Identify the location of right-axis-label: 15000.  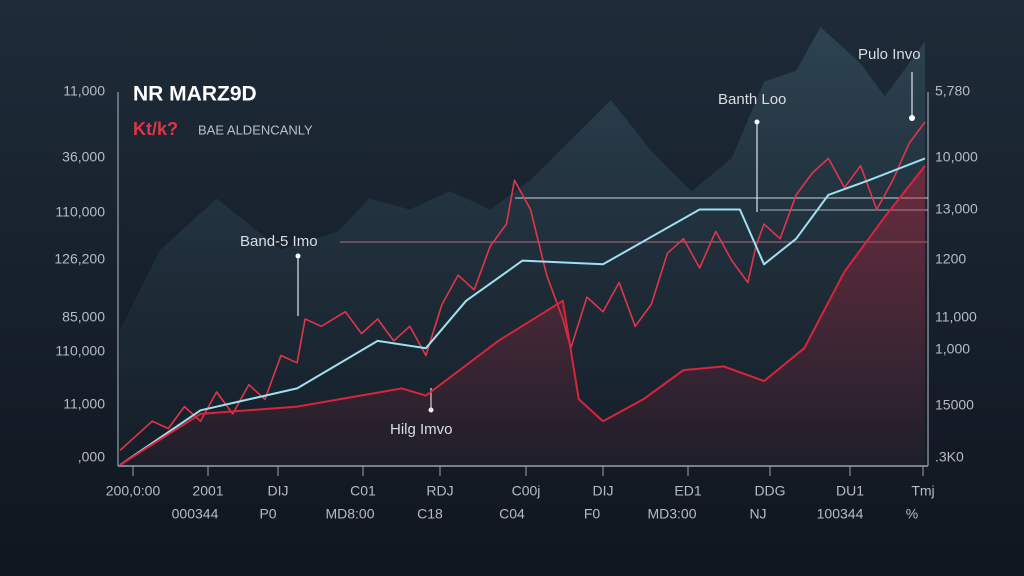
(954, 405).